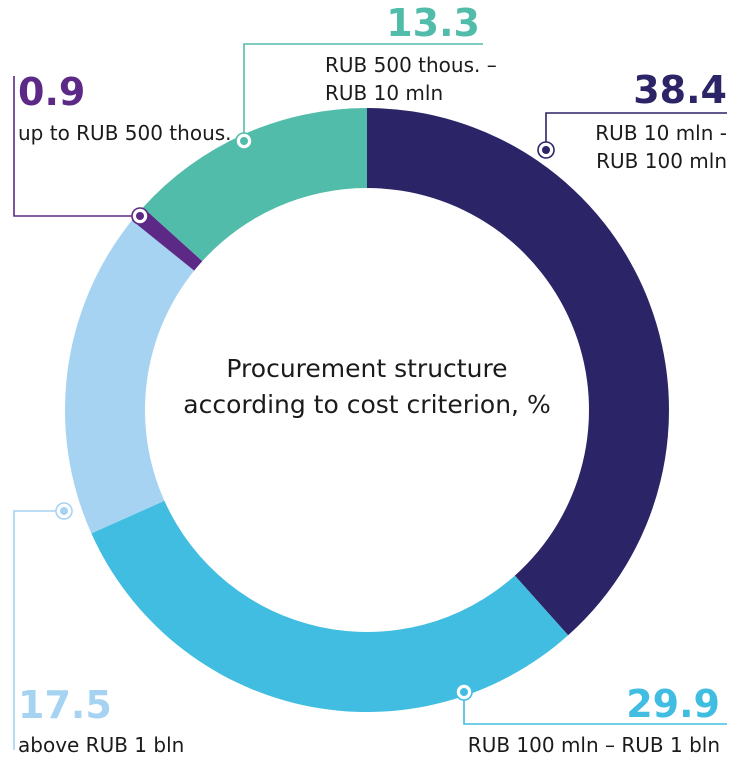 This screenshot has height=767, width=744. Describe the element at coordinates (661, 133) in the screenshot. I see `category-label-0-line-0: RUB 10 mln -` at that location.